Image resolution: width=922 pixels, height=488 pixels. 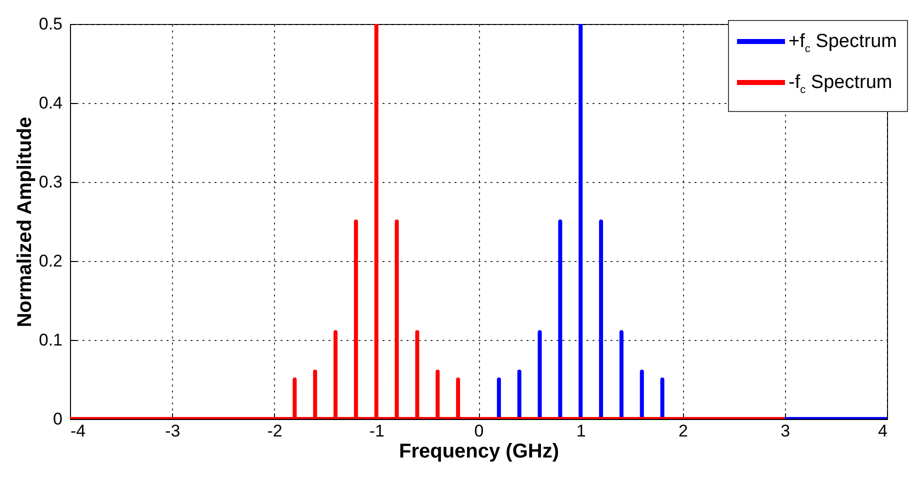 I want to click on legend-label: -f$_{c}$ Spectrum, so click(x=841, y=84).